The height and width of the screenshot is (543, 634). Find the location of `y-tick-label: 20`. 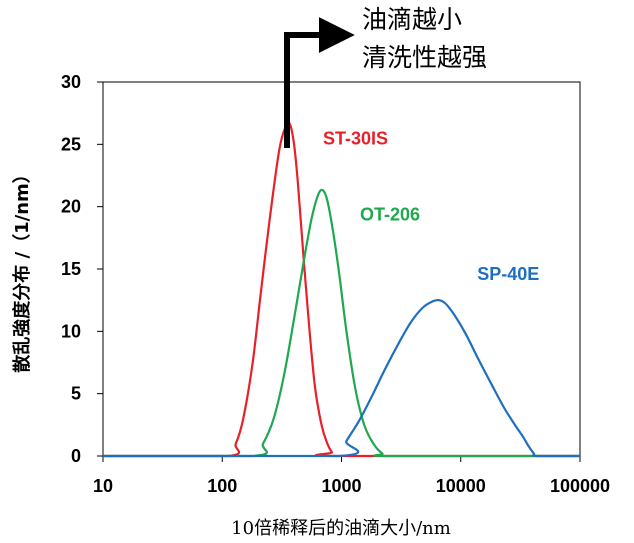

y-tick-label: 20 is located at coordinates (71, 207).